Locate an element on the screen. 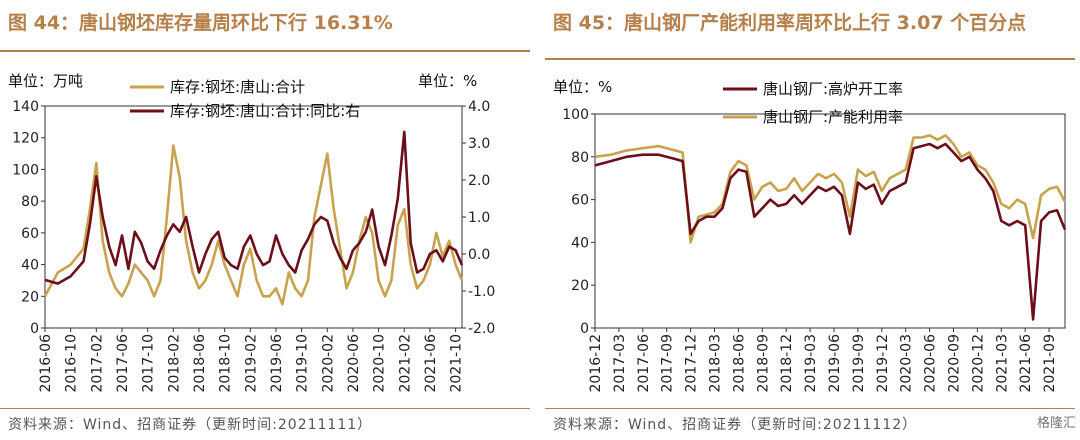 The image size is (1080, 440). y2-axis-unit: 单位：% is located at coordinates (447, 81).